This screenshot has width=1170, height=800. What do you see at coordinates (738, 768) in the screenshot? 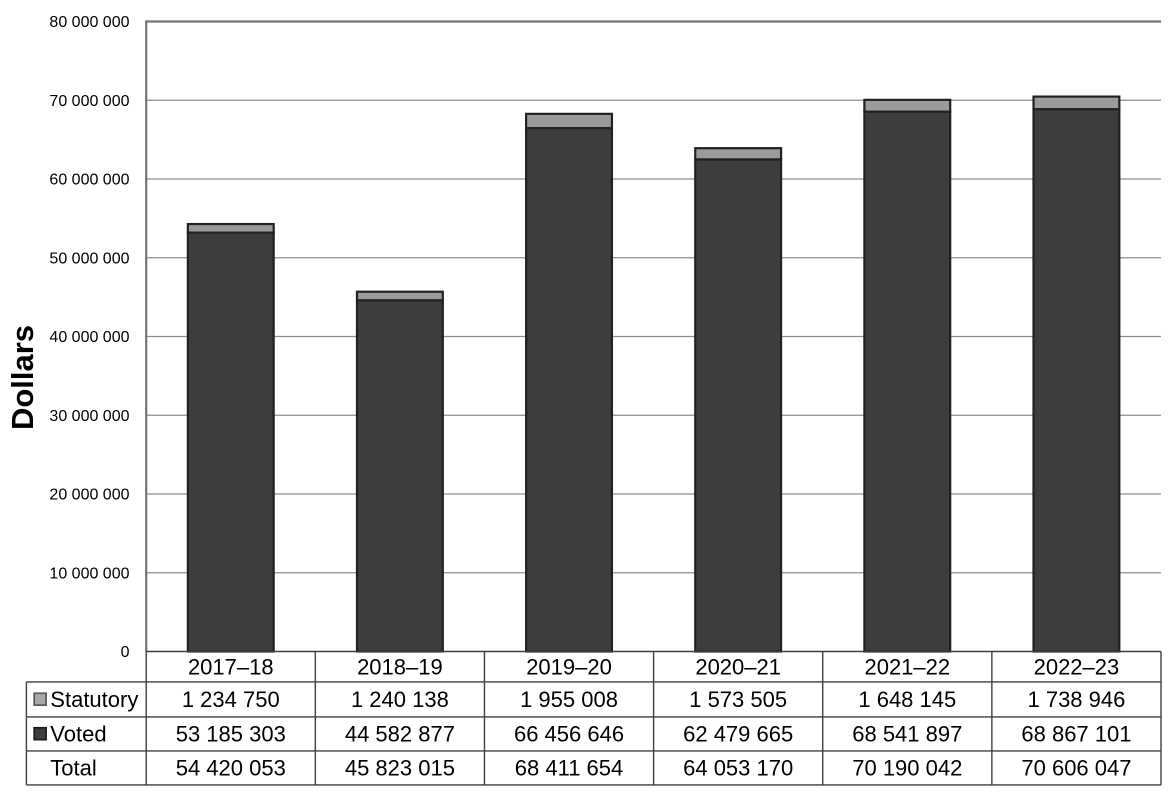
I see `svg-text: 64 053 170` at bounding box center [738, 768].